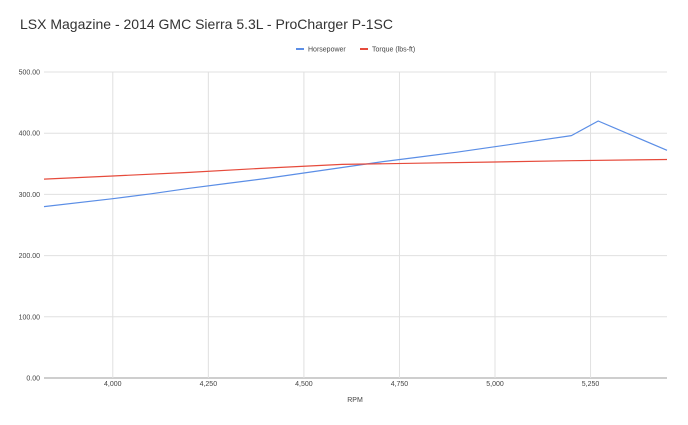 The width and height of the screenshot is (688, 425). Describe the element at coordinates (495, 384) in the screenshot. I see `x-tick-label: 5,000` at that location.